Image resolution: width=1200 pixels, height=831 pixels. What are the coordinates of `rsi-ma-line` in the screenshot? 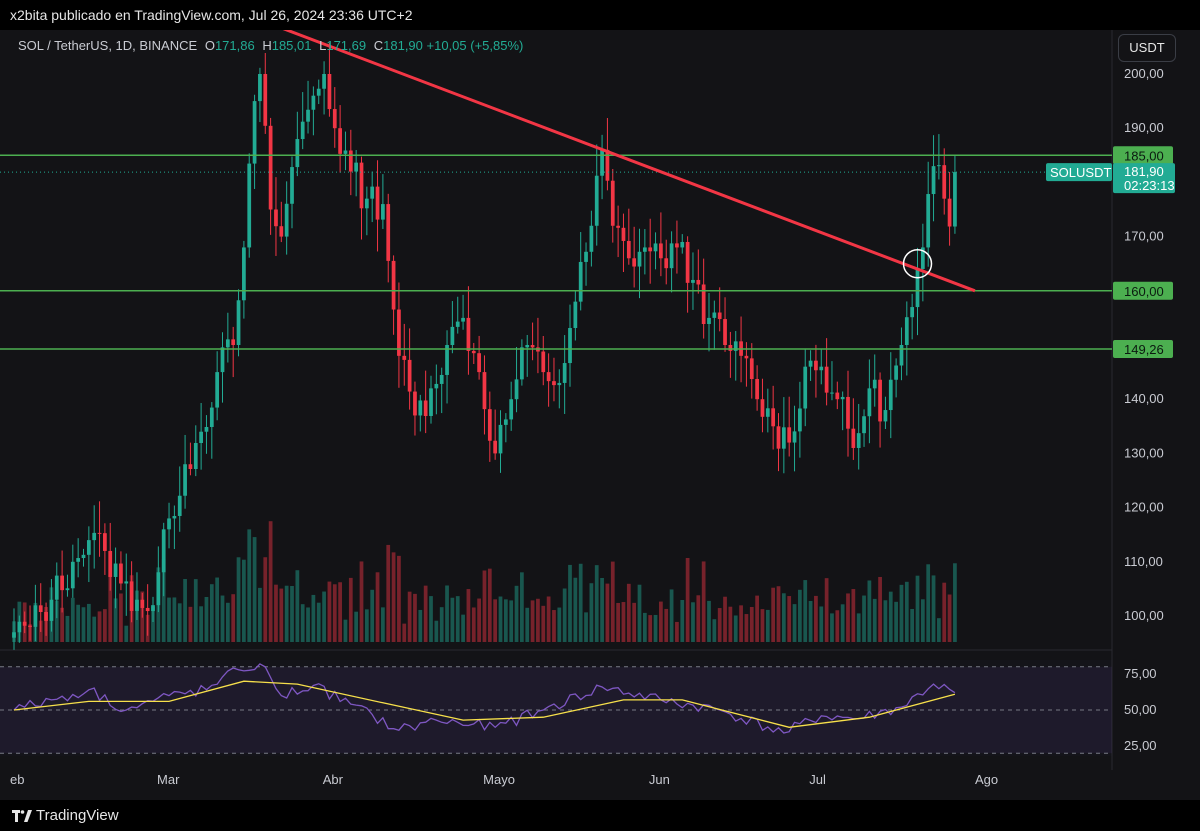 It's located at (484, 704).